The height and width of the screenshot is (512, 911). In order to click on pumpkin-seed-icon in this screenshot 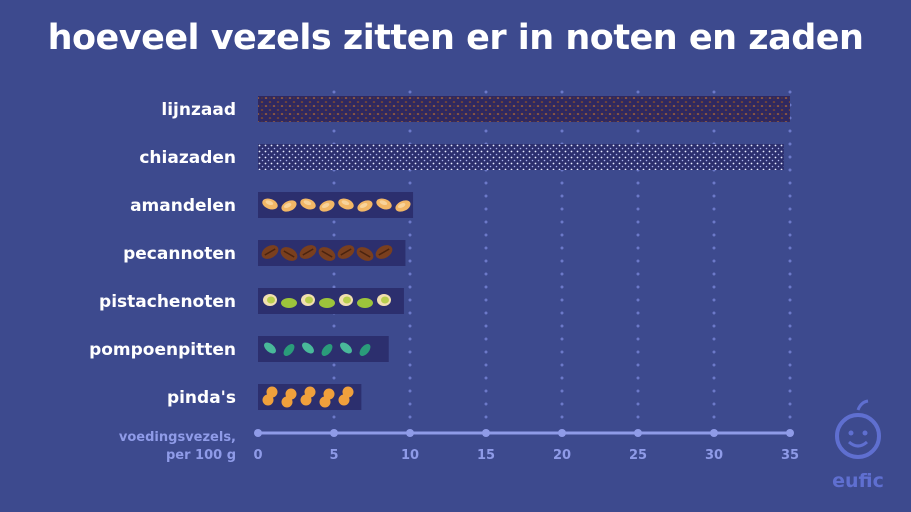, I will do `click(317, 349)`.